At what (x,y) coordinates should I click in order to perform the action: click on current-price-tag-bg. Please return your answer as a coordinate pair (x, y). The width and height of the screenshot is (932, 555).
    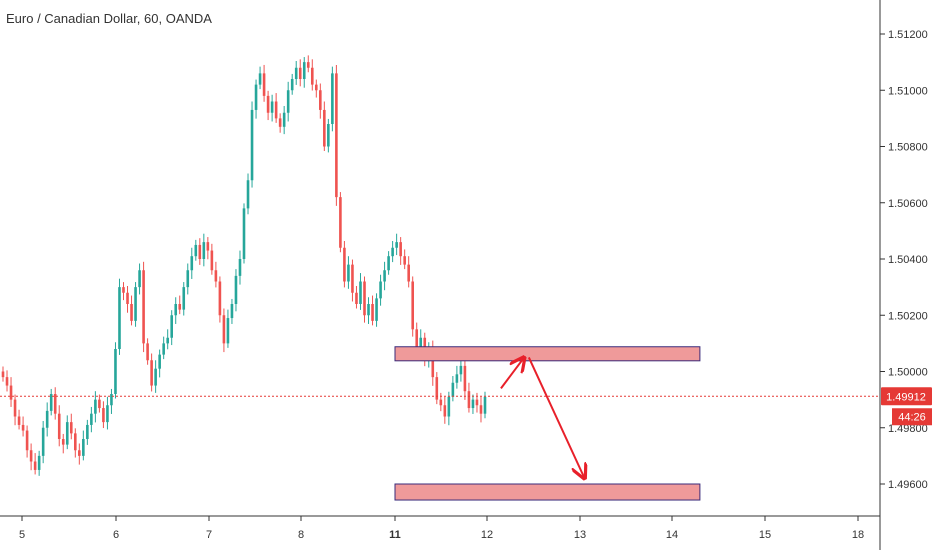
    Looking at the image, I should click on (906, 396).